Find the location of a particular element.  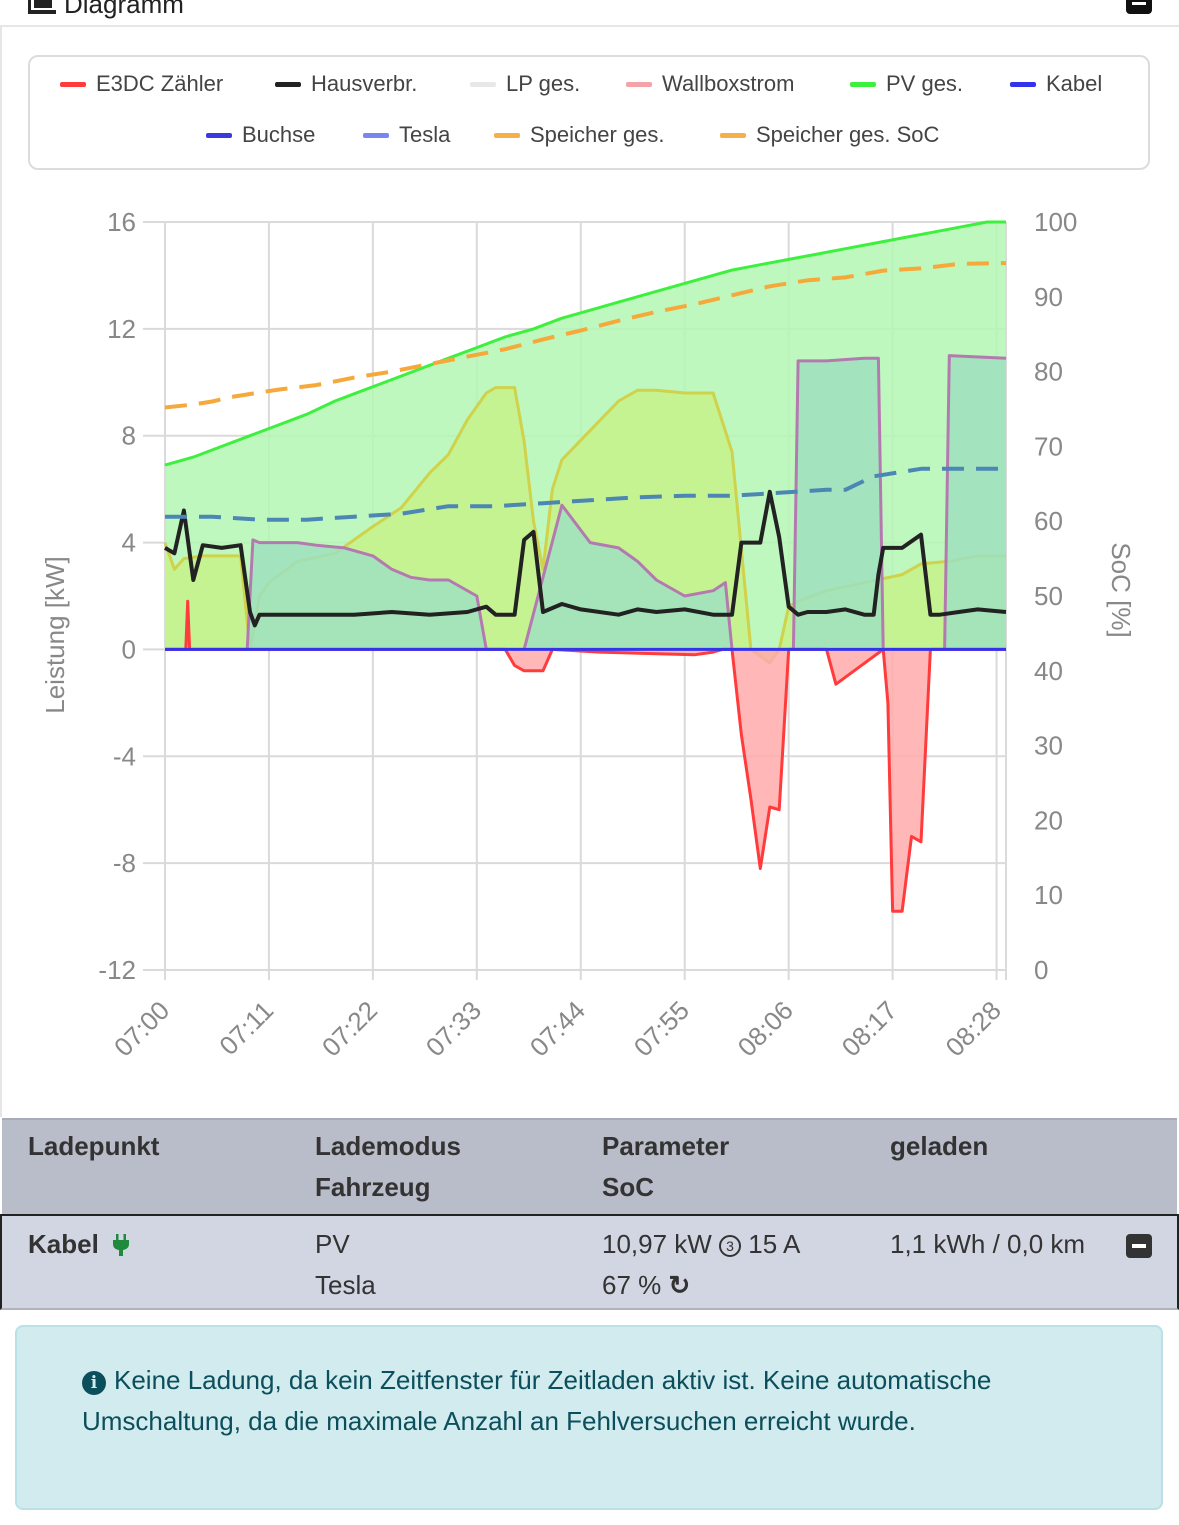

y2-tick-label: 80 is located at coordinates (1048, 372).